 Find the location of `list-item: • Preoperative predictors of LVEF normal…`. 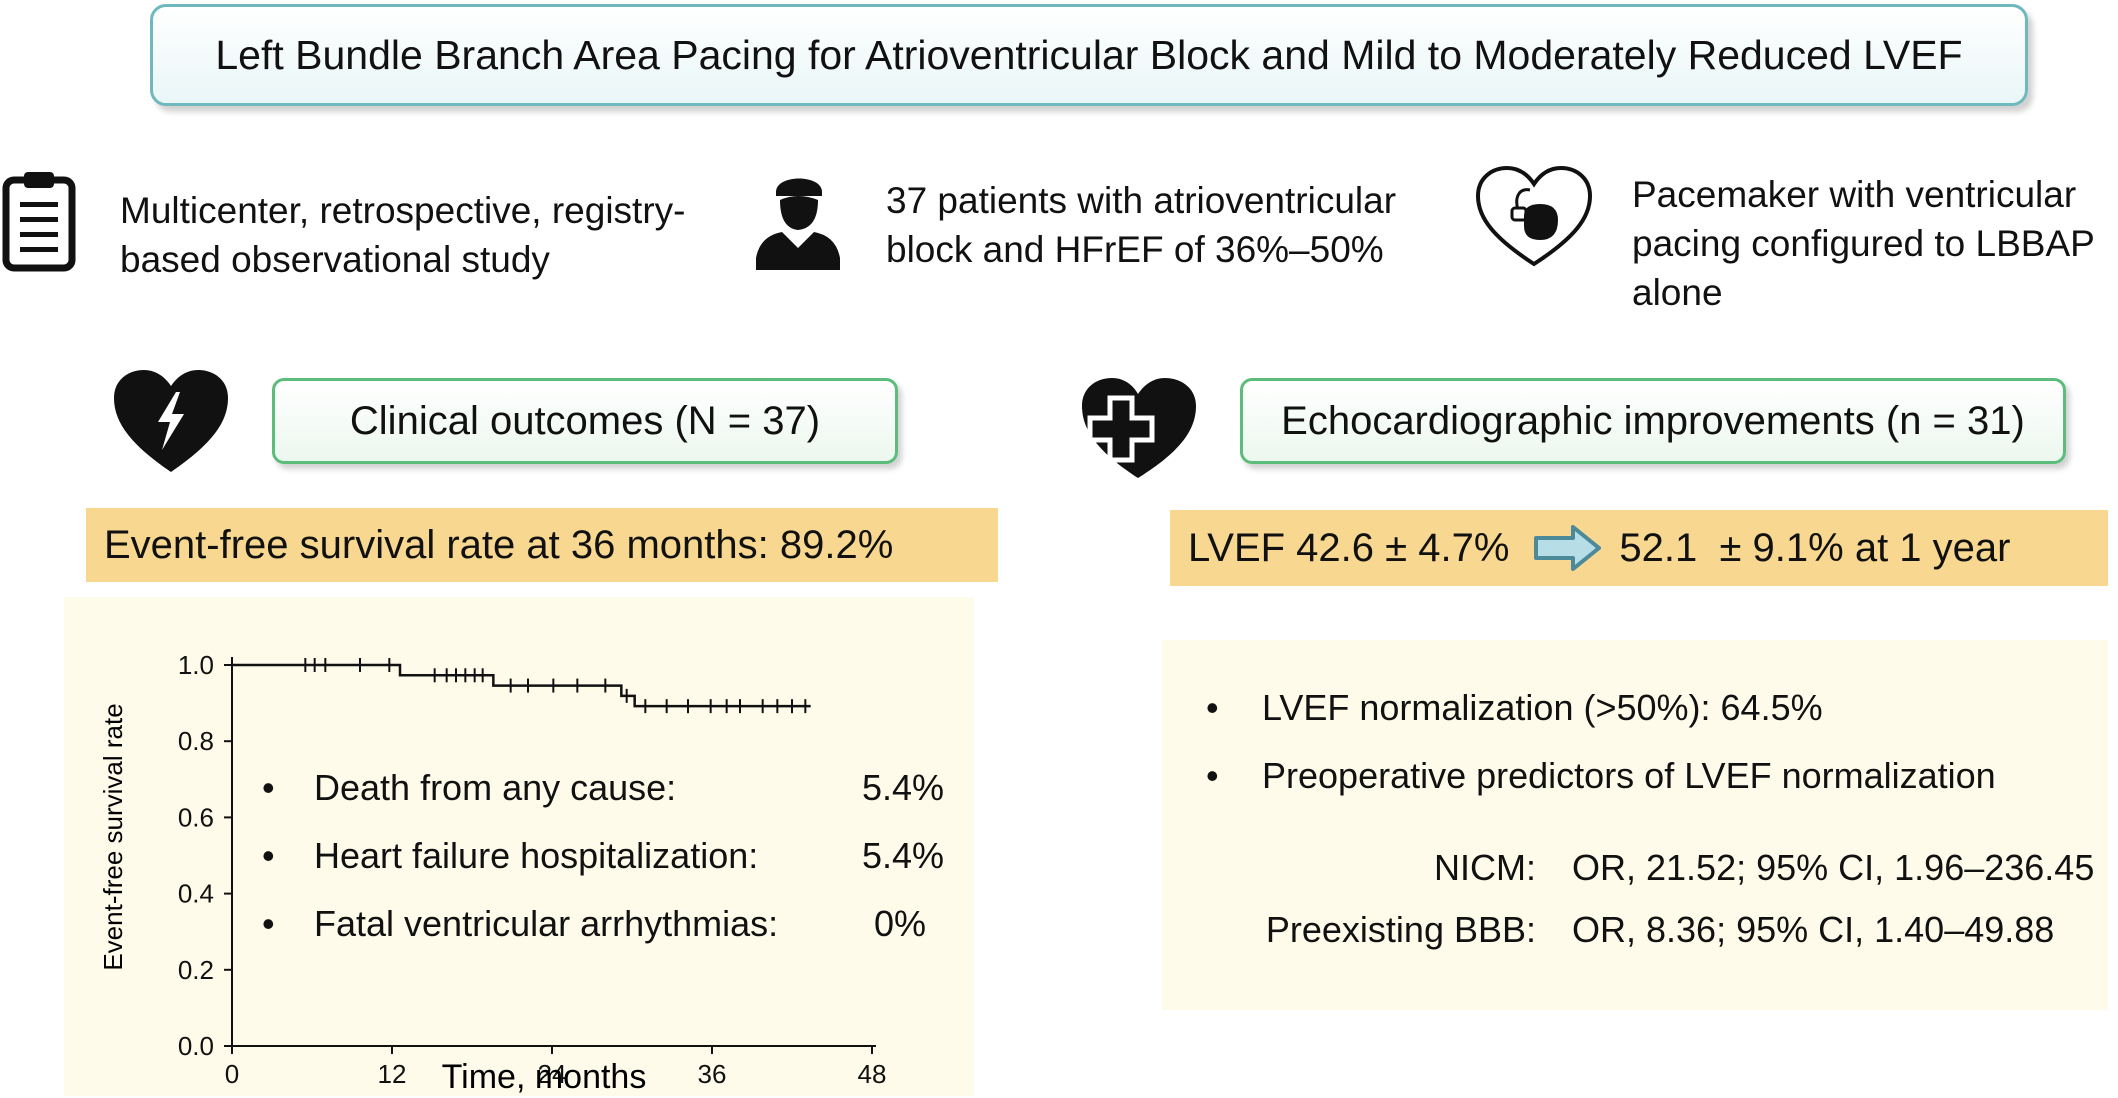

list-item: • Preoperative predictors of LVEF normal… is located at coordinates (1646, 776).